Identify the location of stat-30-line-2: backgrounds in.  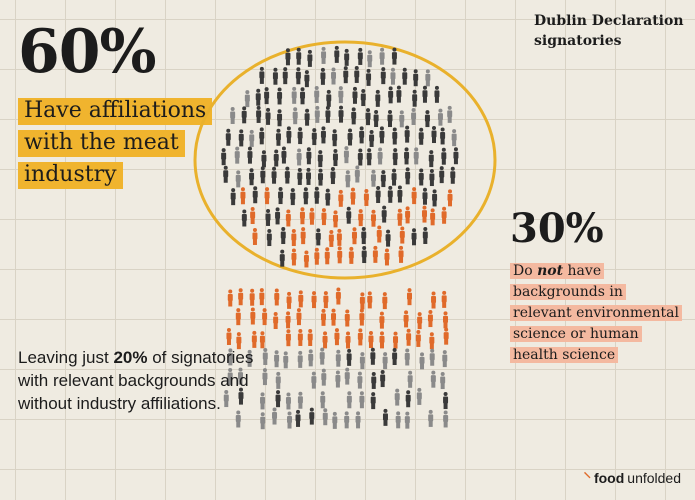
(568, 292).